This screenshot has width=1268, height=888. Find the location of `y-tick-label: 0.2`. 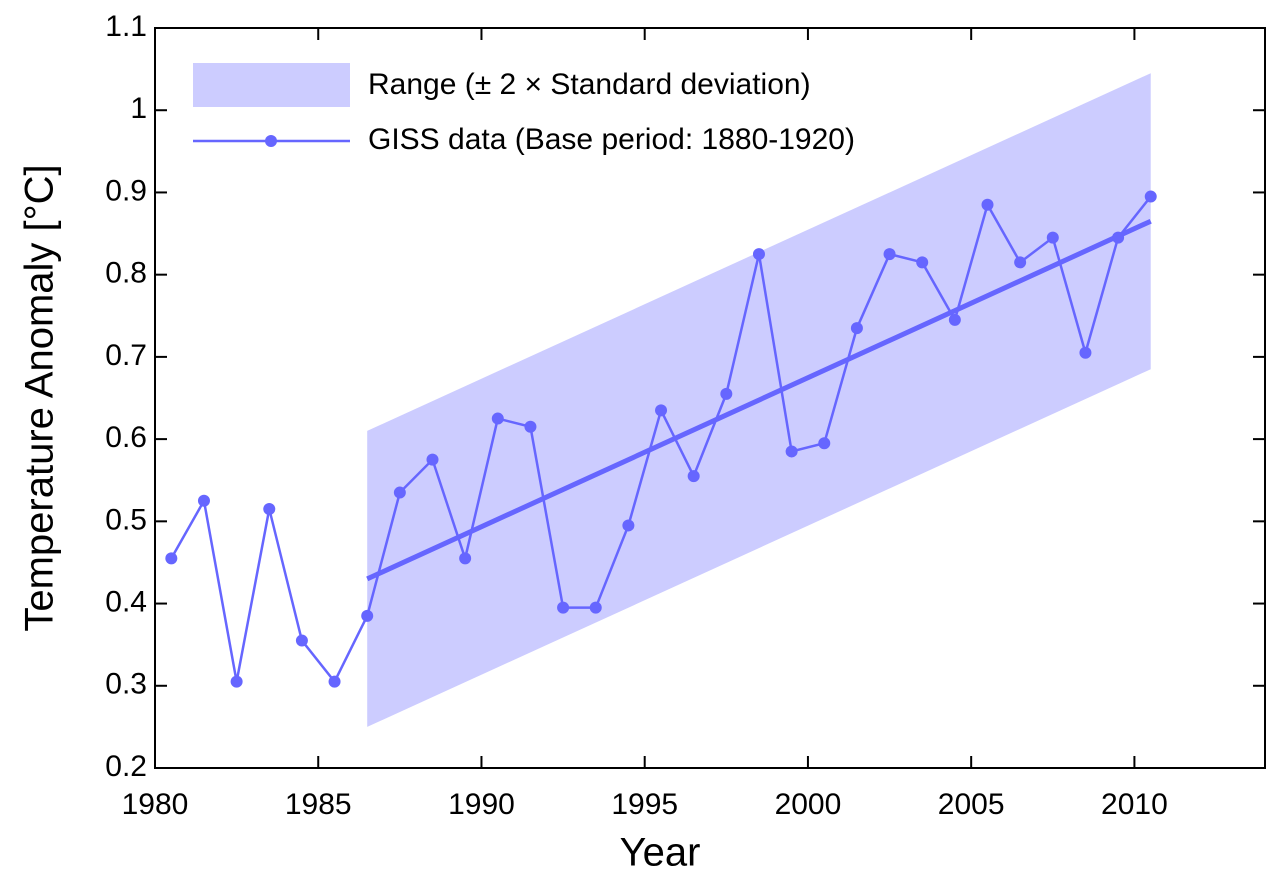

y-tick-label: 0.2 is located at coordinates (126, 766).